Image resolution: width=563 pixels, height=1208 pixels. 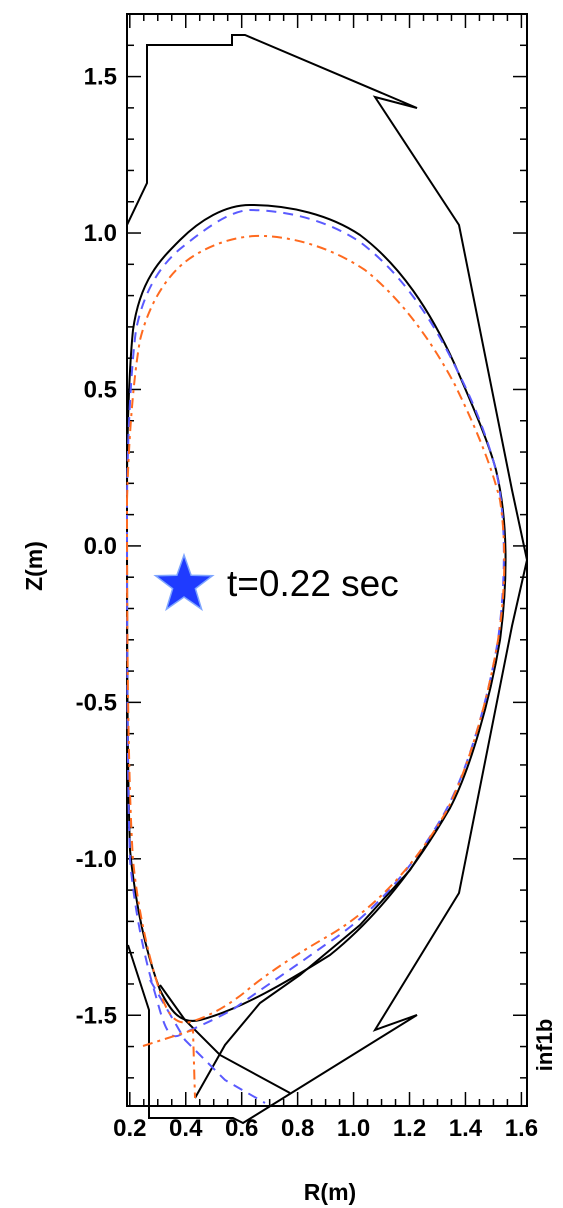 I want to click on orange-dashdot-line, so click(x=169, y=1063).